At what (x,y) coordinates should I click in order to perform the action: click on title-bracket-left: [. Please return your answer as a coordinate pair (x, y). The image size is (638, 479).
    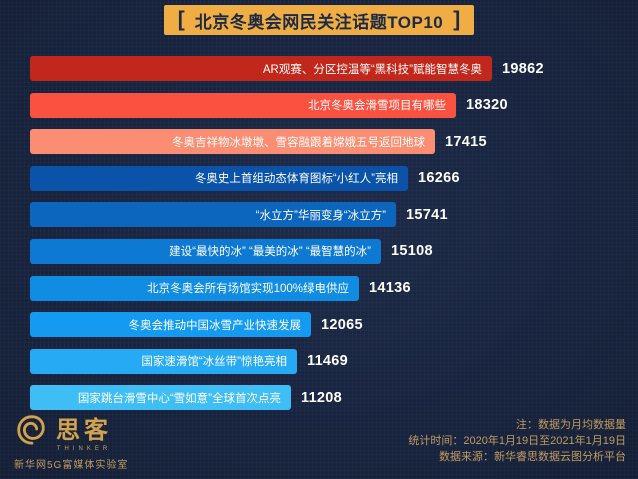
    Looking at the image, I should click on (181, 19).